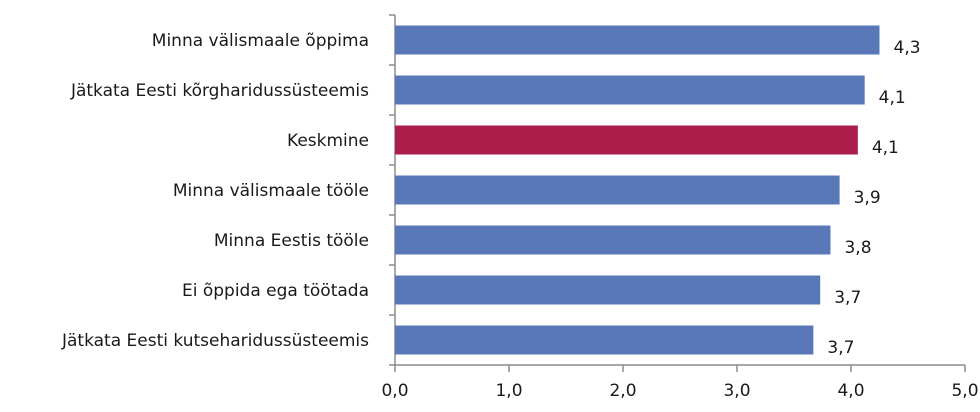  Describe the element at coordinates (260, 41) in the screenshot. I see `category-label: Minna välismaale õppima` at that location.